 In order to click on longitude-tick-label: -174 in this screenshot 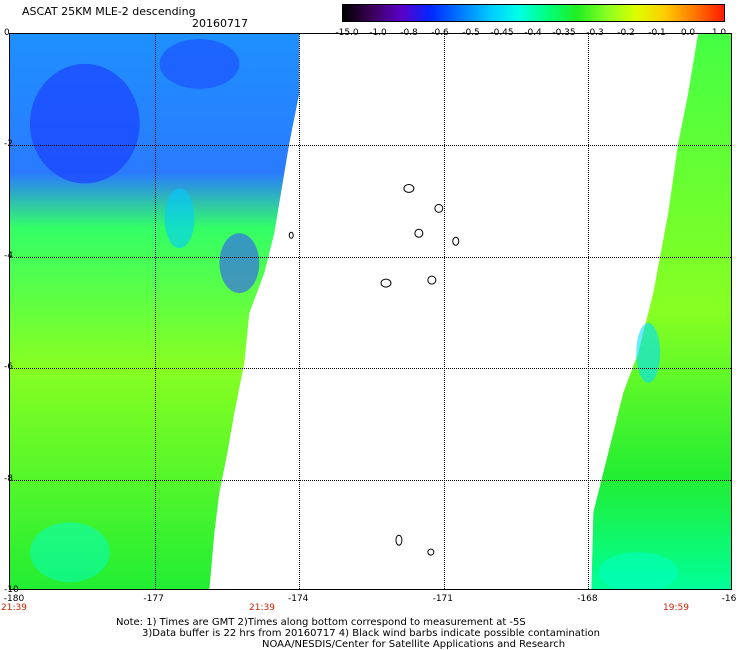, I will do `click(298, 599)`.